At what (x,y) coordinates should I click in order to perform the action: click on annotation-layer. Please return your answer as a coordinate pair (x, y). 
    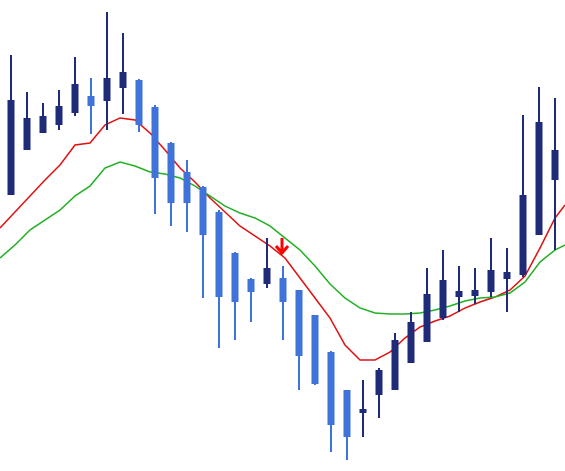
    Looking at the image, I should click on (282, 246).